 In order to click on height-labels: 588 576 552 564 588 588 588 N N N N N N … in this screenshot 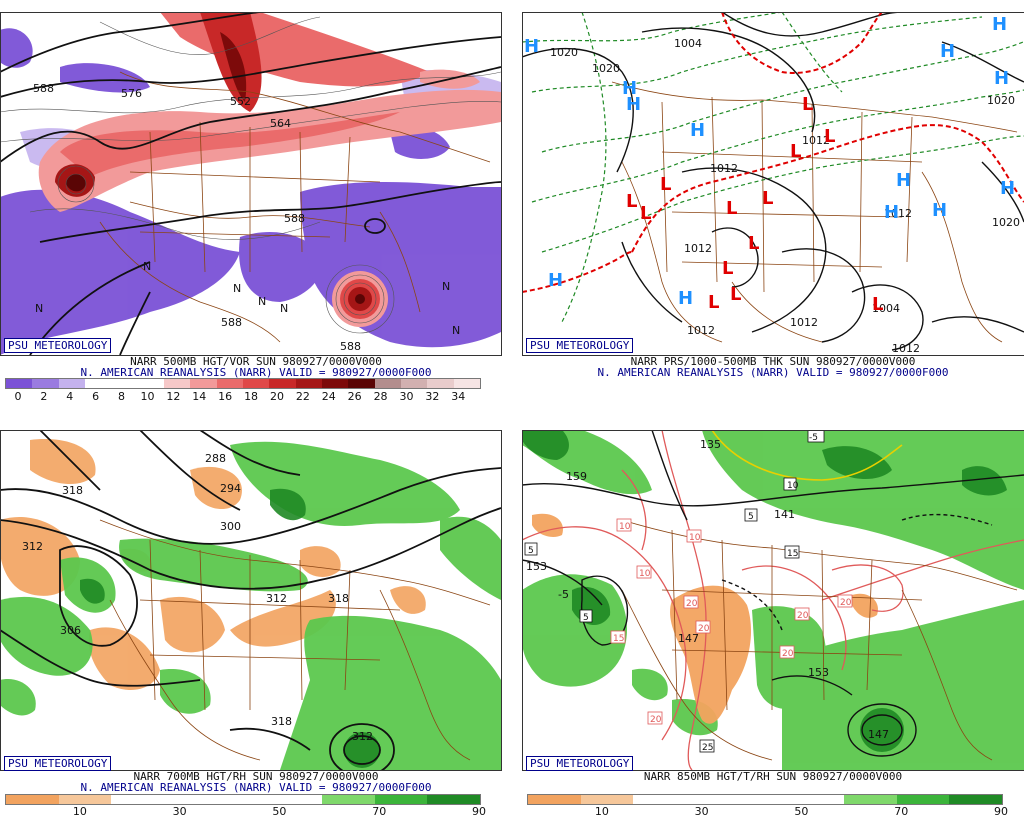, I will do `click(246, 217)`.